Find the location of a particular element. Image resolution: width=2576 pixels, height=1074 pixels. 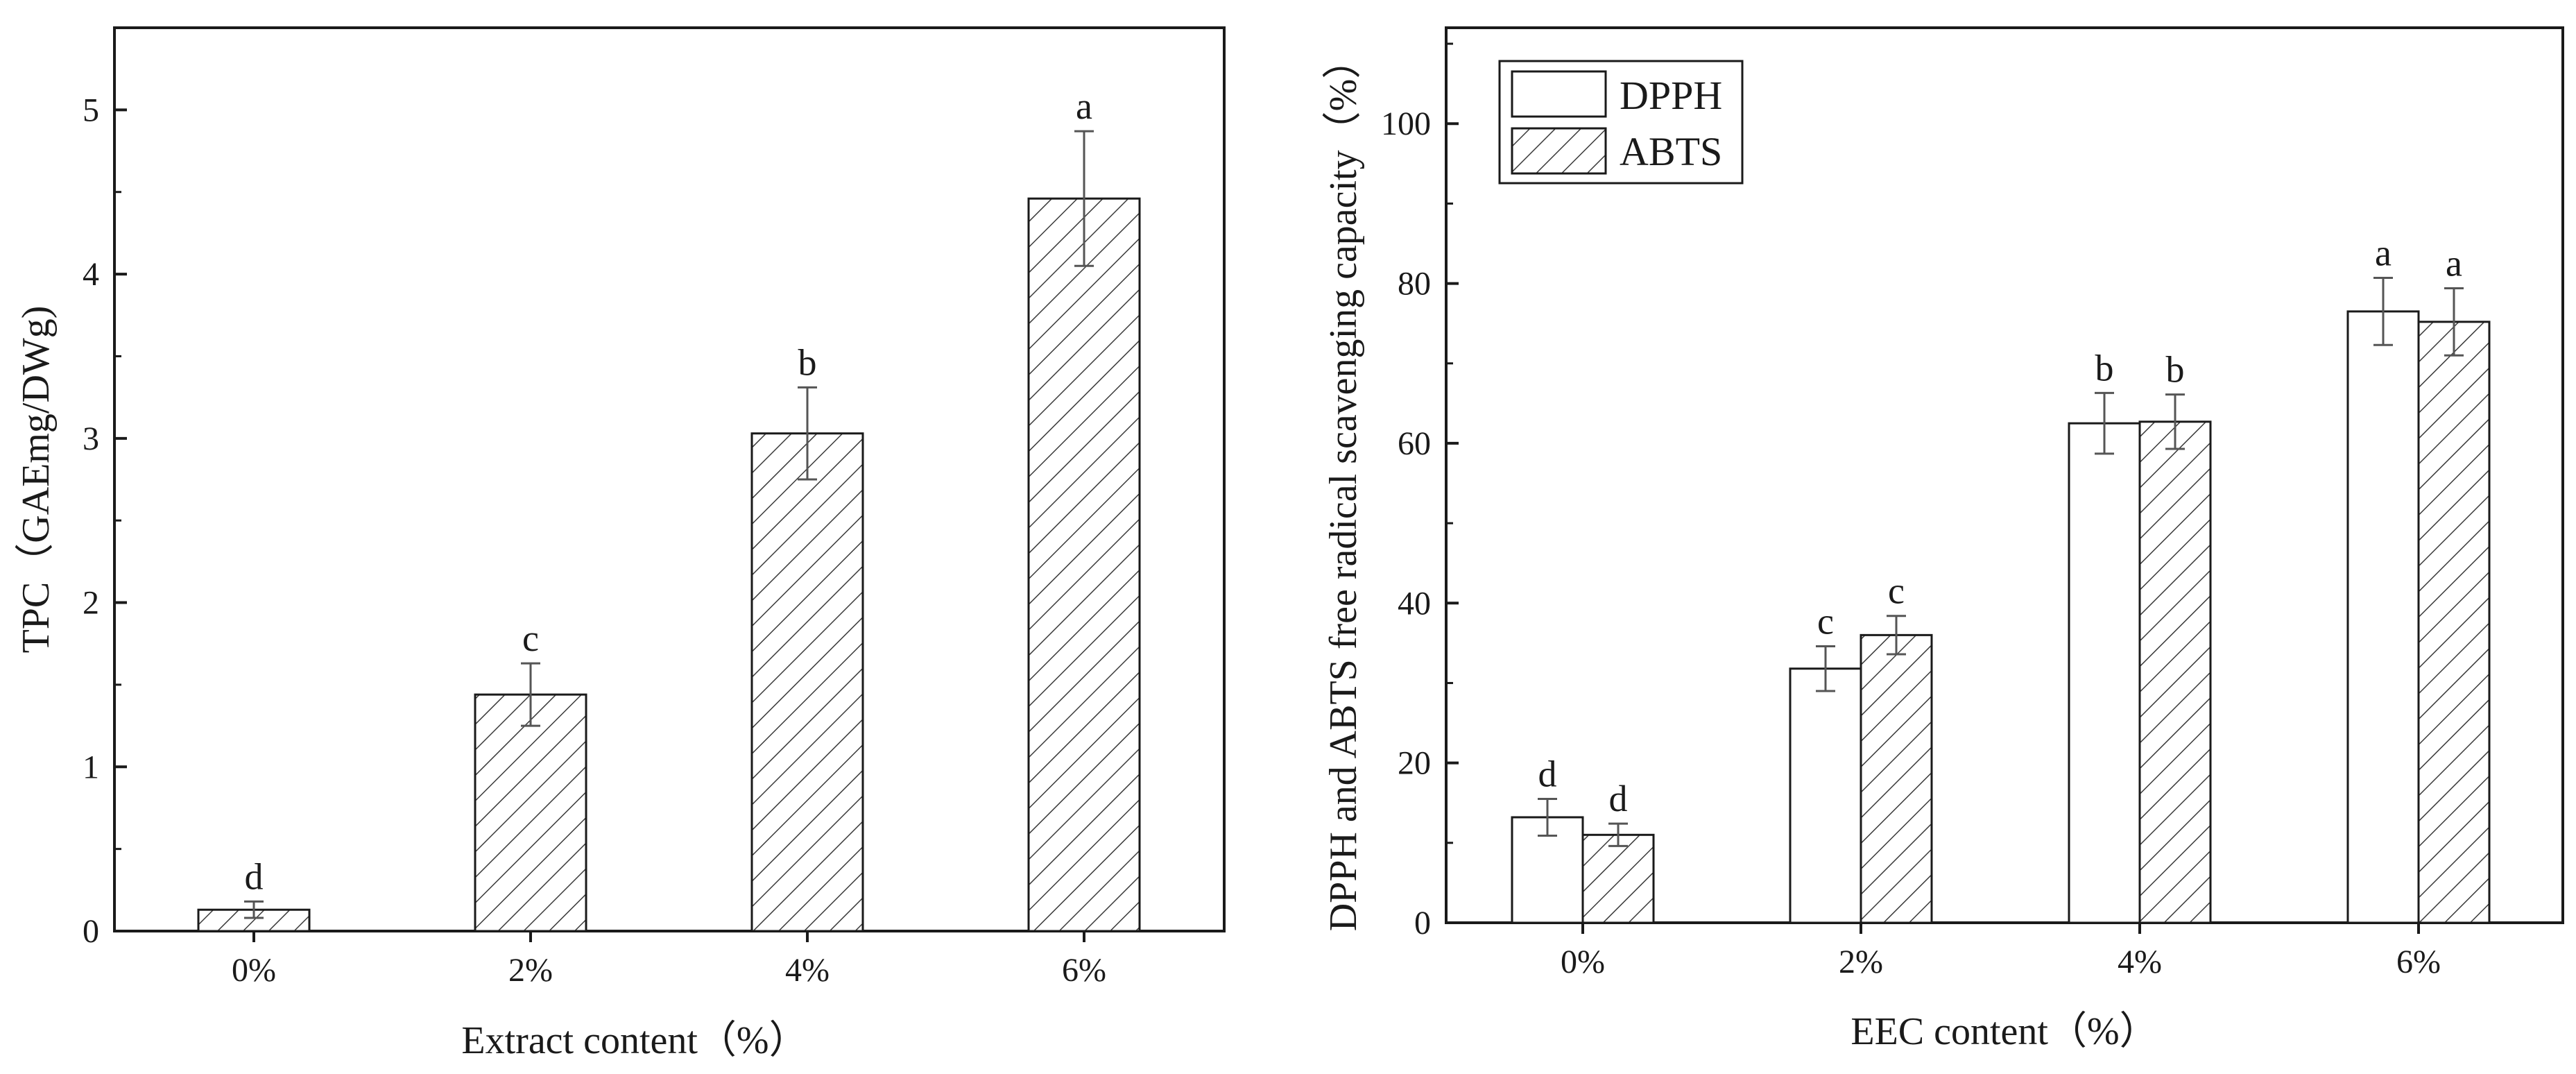

scav-ytick-label: 100 is located at coordinates (1406, 123).